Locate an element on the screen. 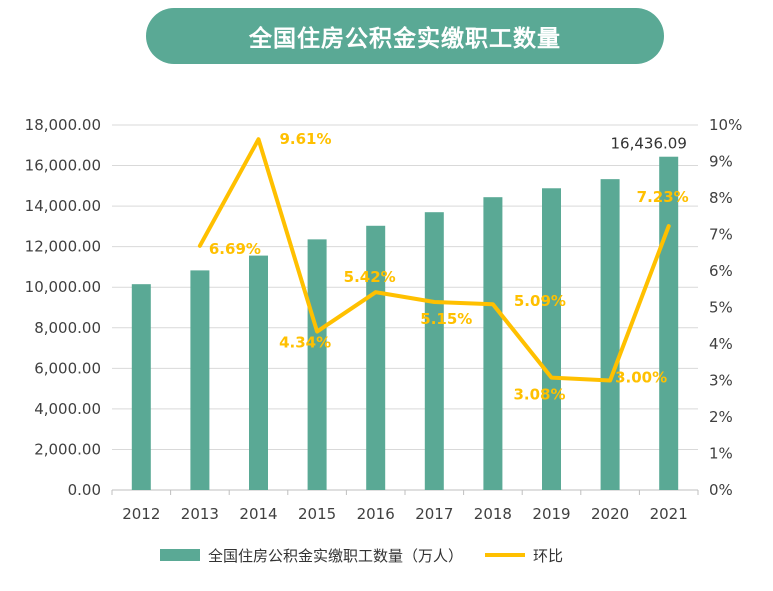  y-left-tick-label: 14,000.00 is located at coordinates (63, 206).